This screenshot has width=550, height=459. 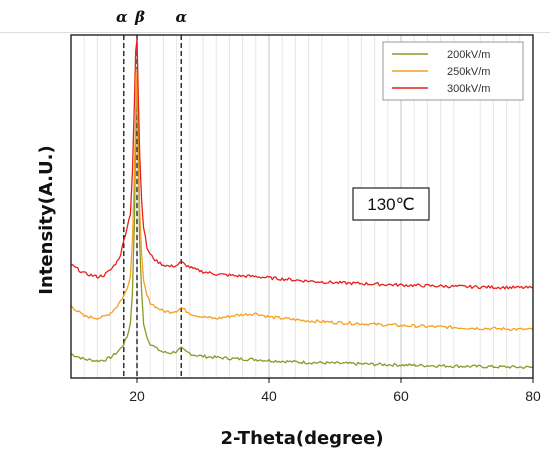 I want to click on phase-label-2: α, so click(x=181, y=17).